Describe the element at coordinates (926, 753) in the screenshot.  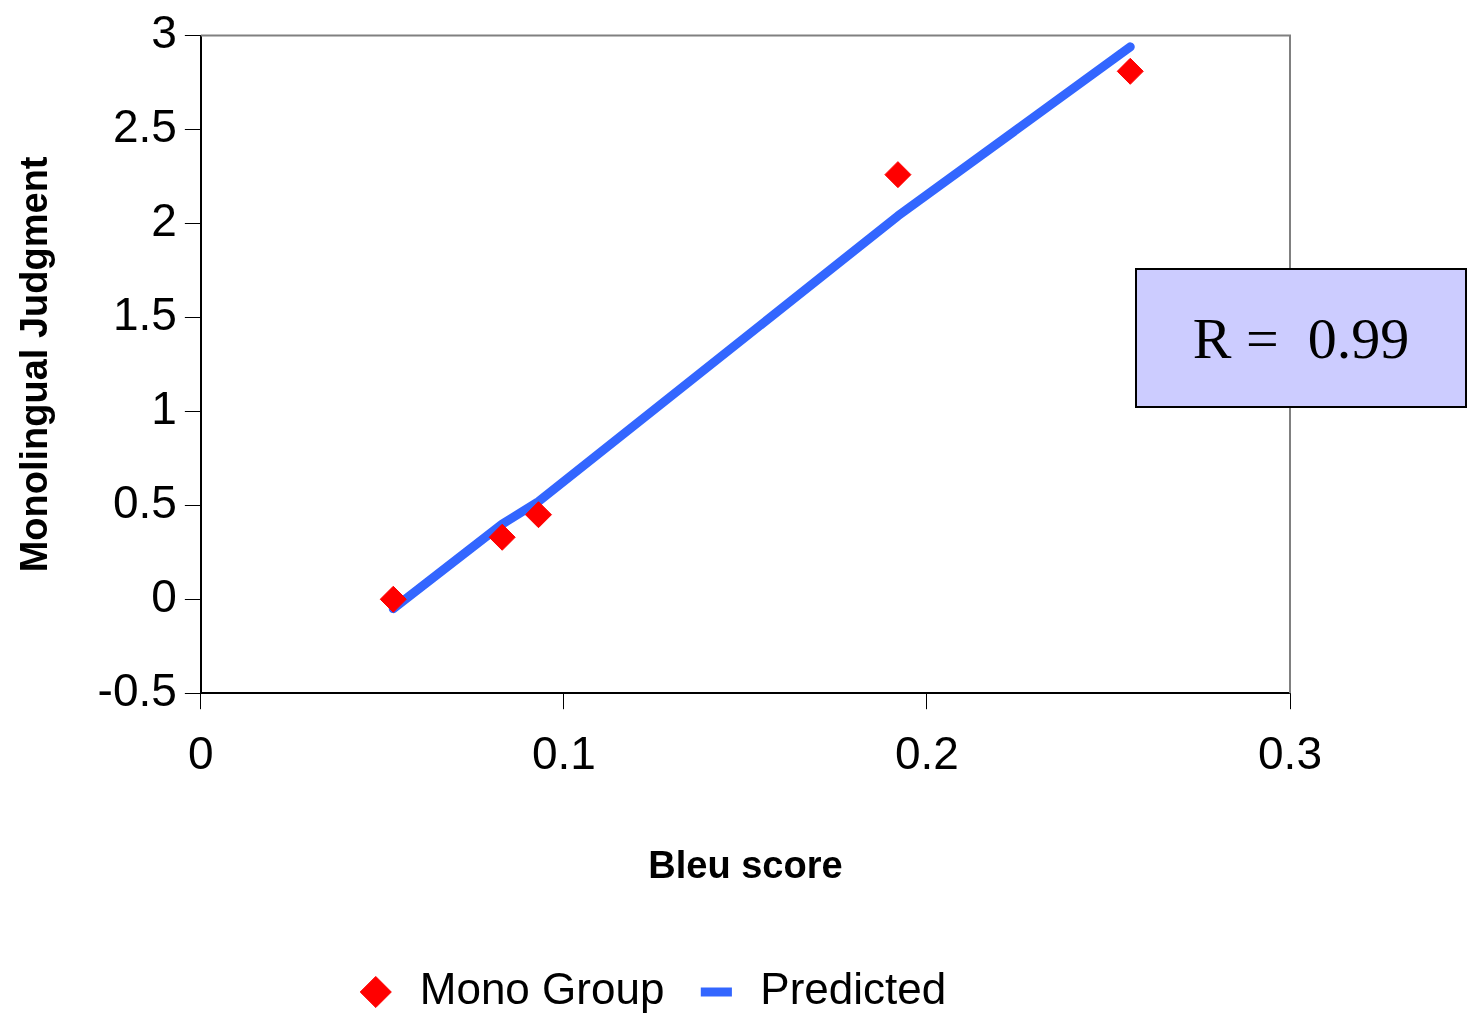
I see `x-tick-label: 0.2` at that location.